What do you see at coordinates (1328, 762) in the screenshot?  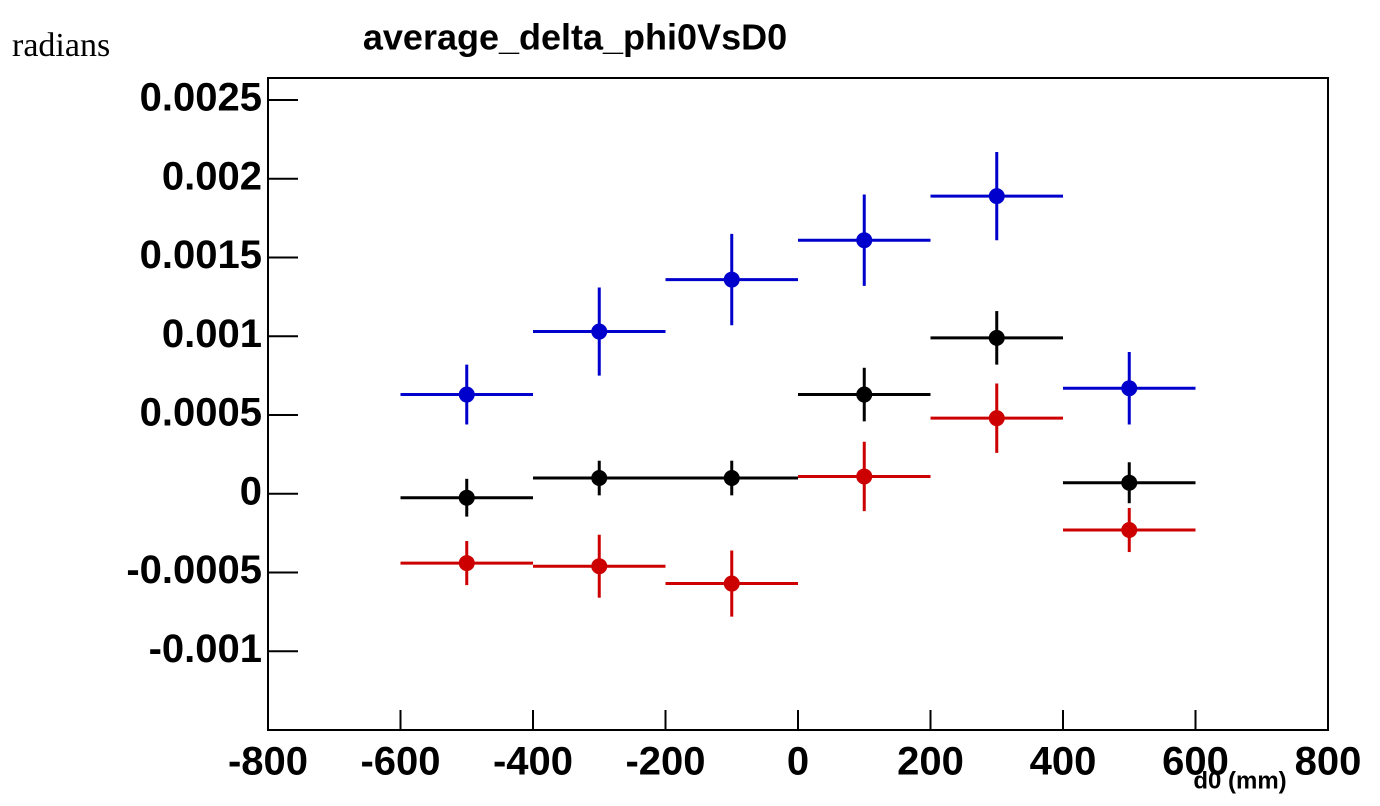 I see `x-tick-label: 800` at bounding box center [1328, 762].